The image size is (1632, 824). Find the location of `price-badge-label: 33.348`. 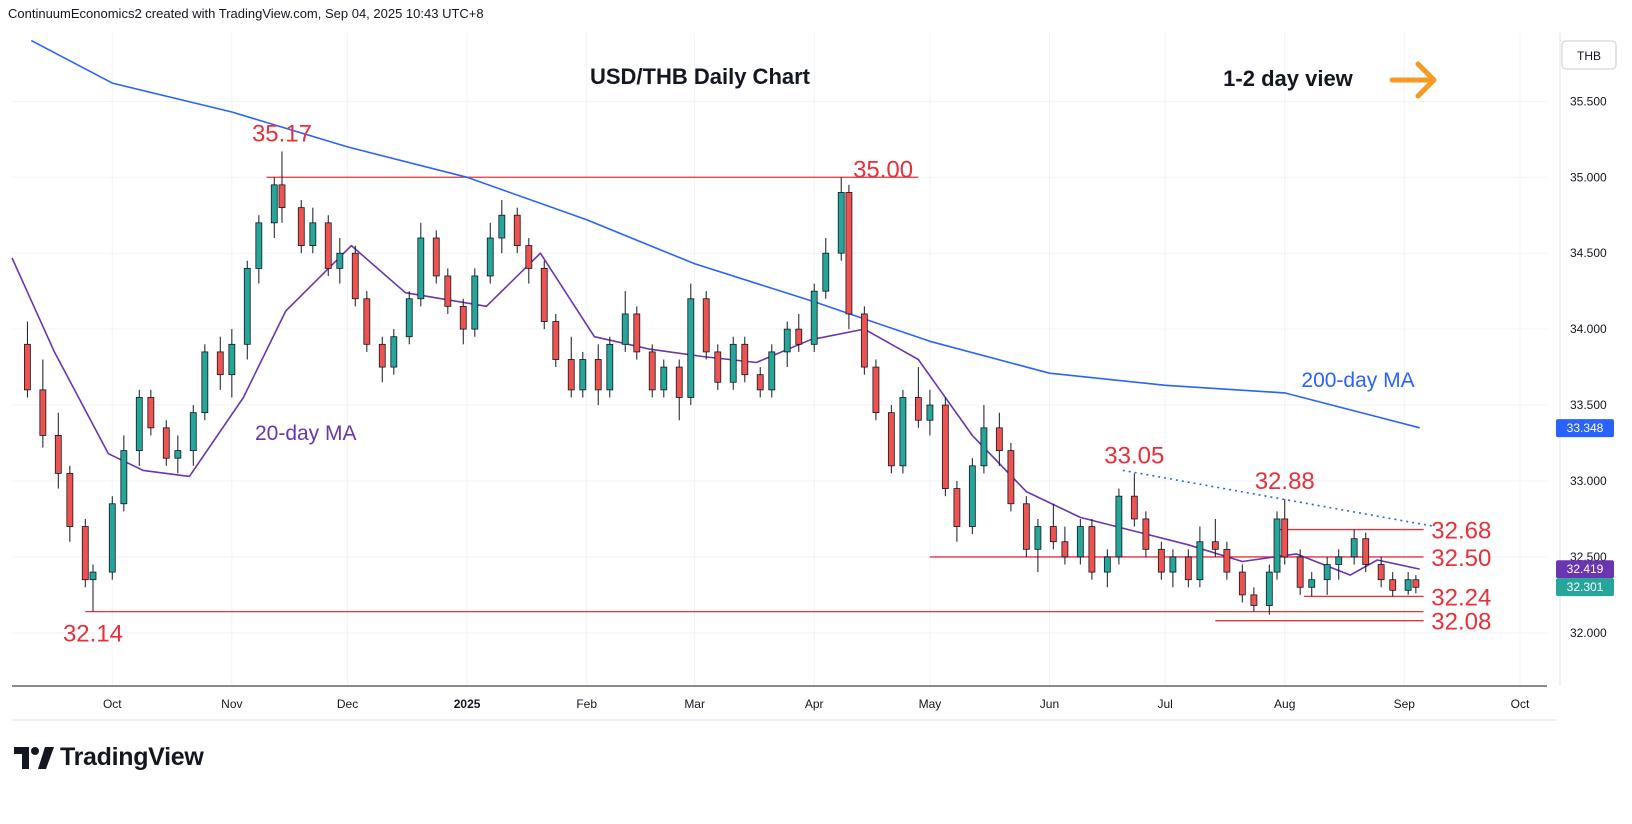

price-badge-label: 33.348 is located at coordinates (1585, 428).